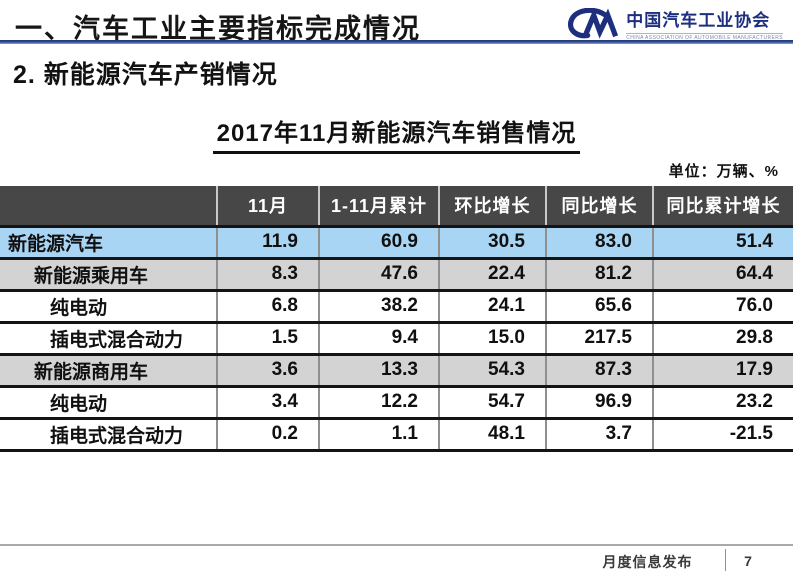 This screenshot has width=793, height=585. I want to click on table-row: 新能源商用车 3.6 13.3 54.3 87.3 17.9, so click(396, 370).